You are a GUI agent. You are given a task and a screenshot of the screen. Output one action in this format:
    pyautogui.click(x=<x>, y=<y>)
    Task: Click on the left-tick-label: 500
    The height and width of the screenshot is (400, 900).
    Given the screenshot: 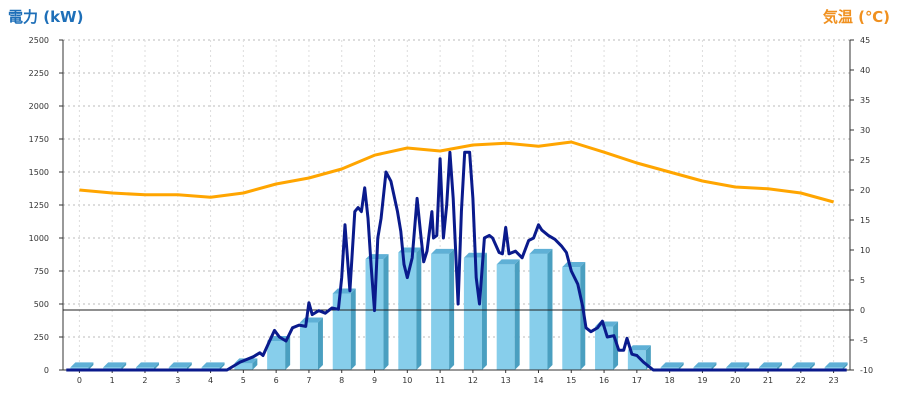 What is the action you would take?
    pyautogui.click(x=41, y=304)
    